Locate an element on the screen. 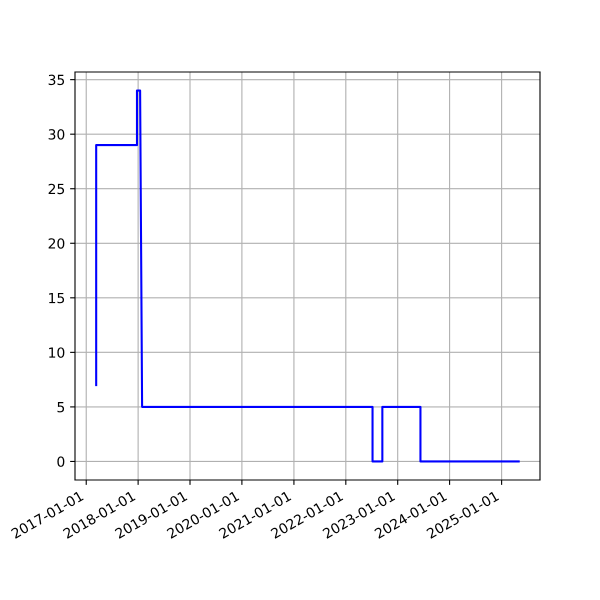 This screenshot has width=600, height=600. y-tick-label: 5 is located at coordinates (61, 407).